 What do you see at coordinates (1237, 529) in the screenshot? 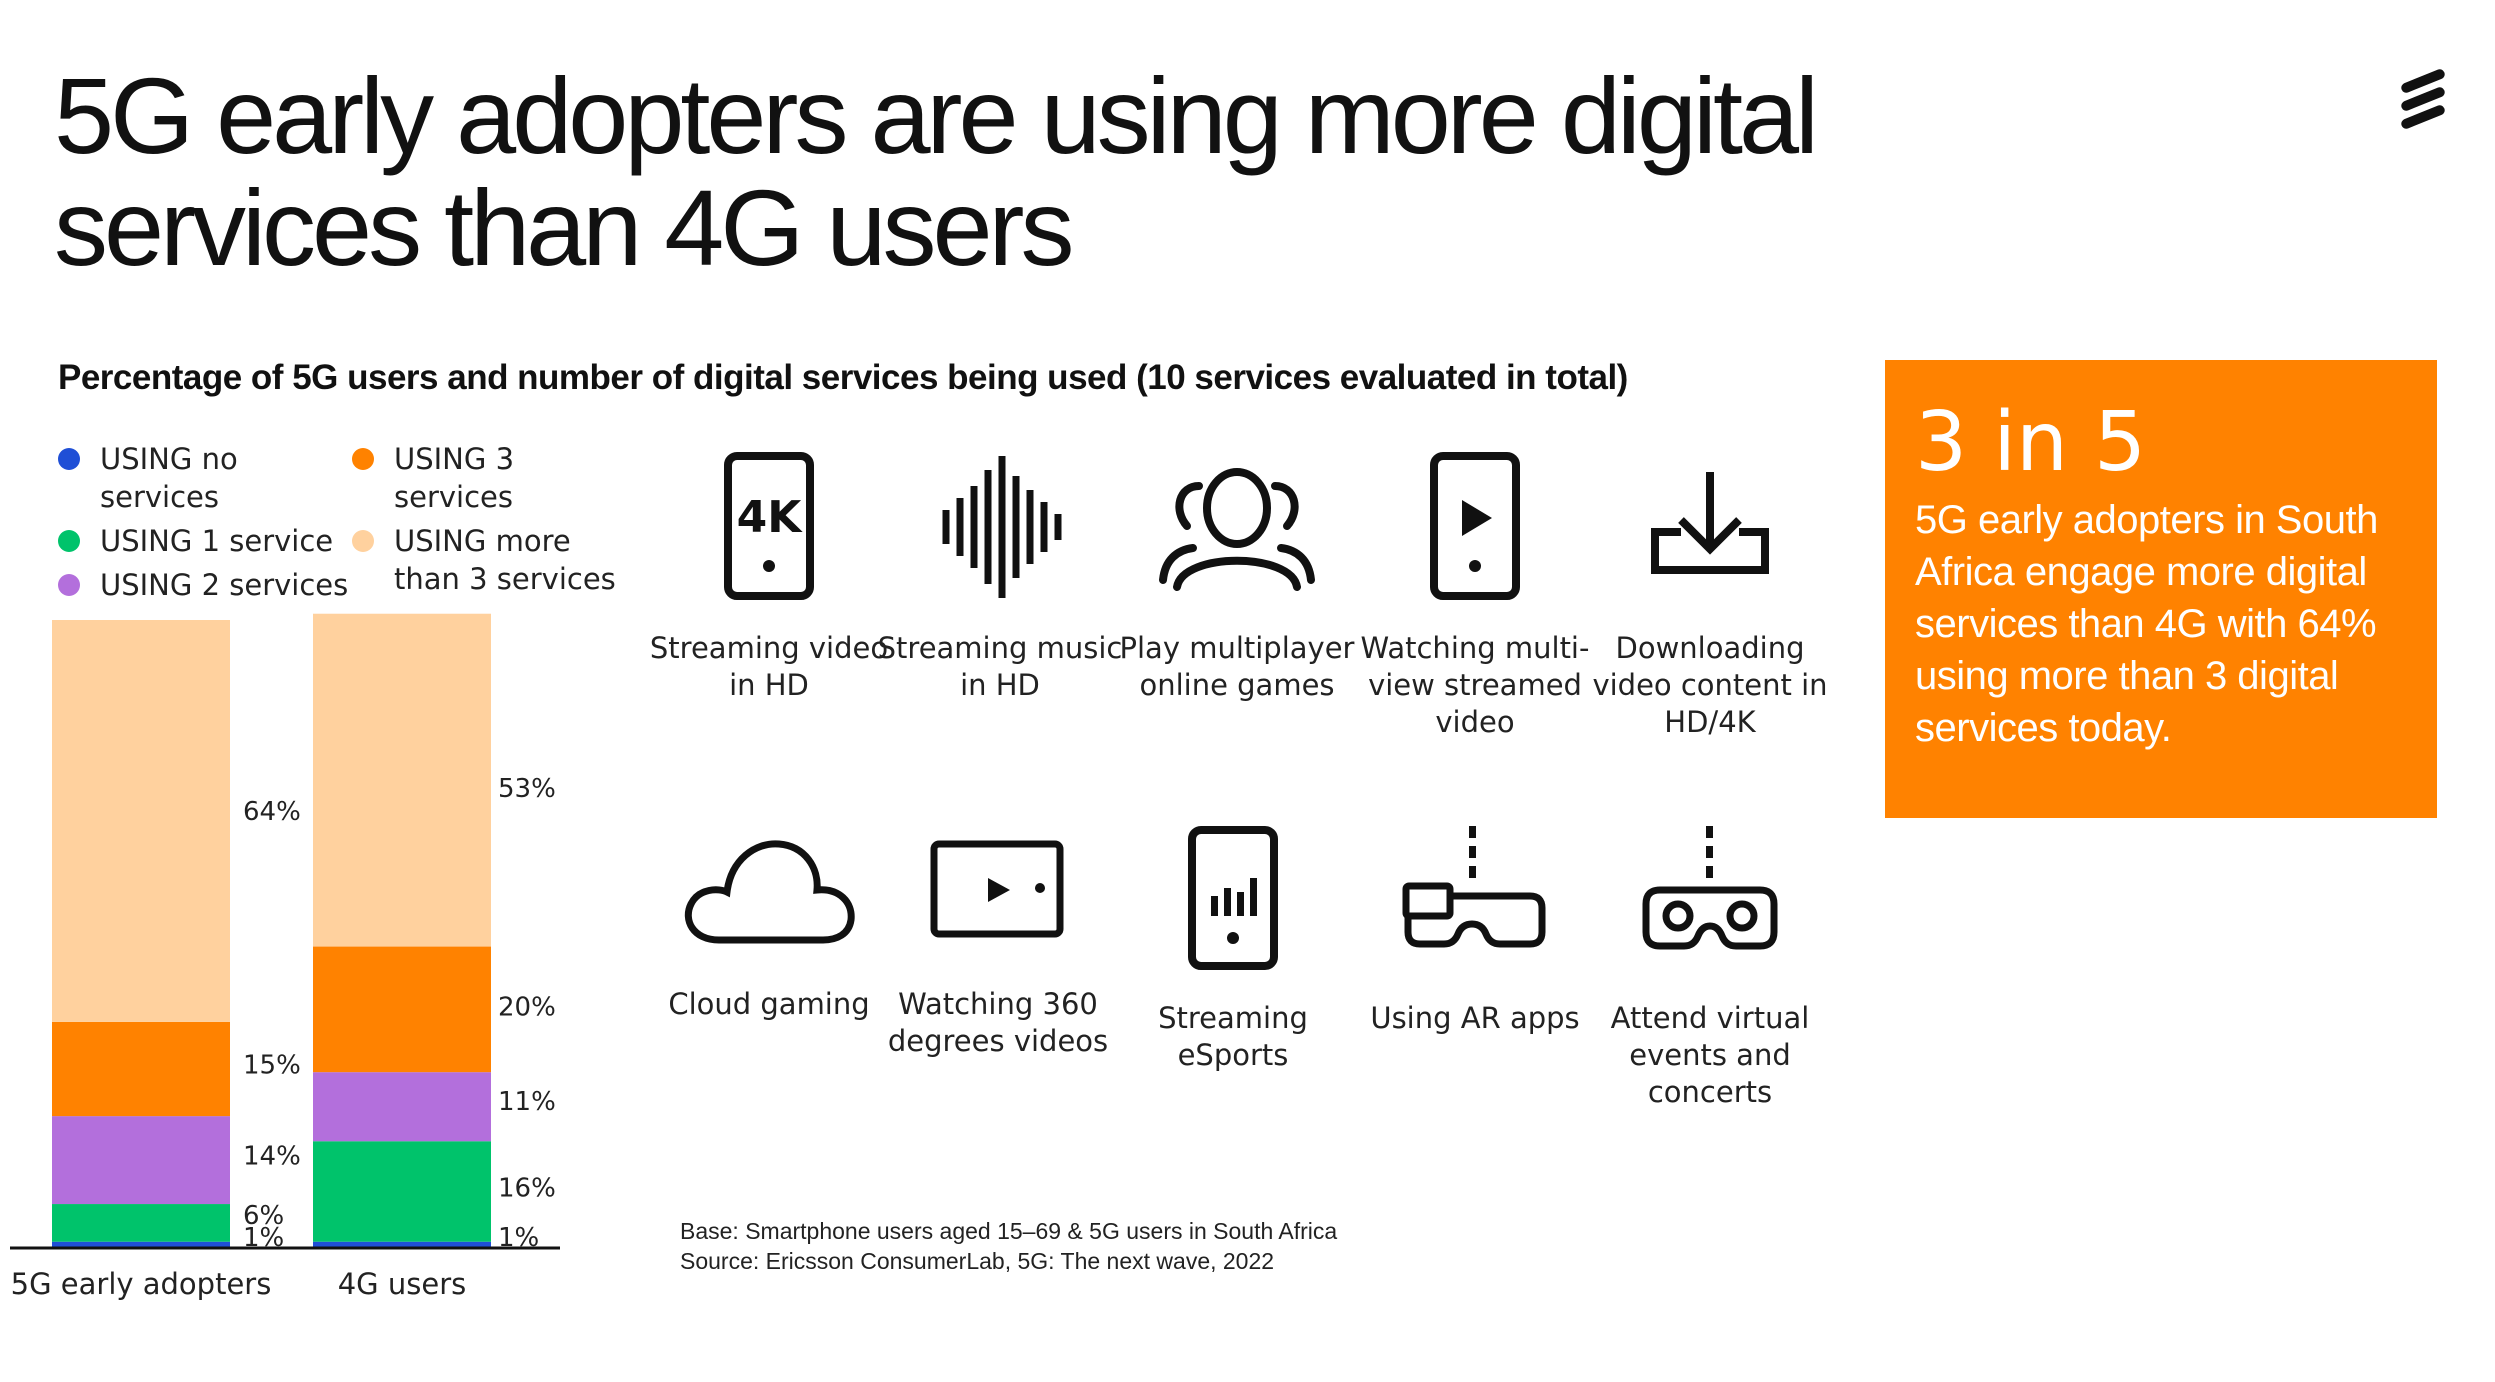
I see `people-icon` at bounding box center [1237, 529].